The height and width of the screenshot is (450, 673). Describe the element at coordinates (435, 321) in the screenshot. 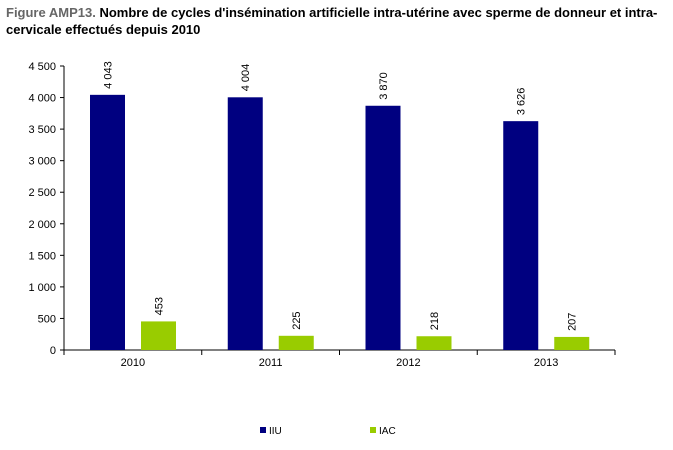

I see `data-label-iac-2012: 218` at that location.